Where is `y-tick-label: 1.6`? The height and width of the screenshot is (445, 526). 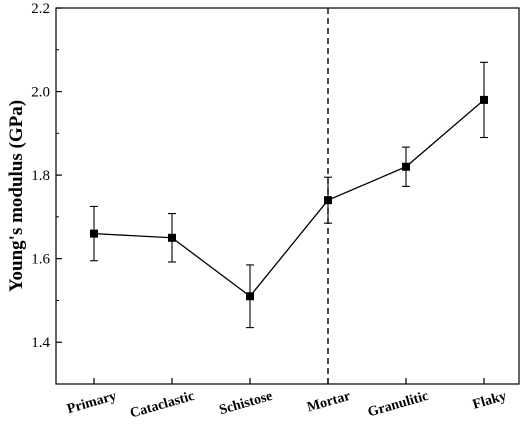
y-tick-label: 1.6 is located at coordinates (40, 260).